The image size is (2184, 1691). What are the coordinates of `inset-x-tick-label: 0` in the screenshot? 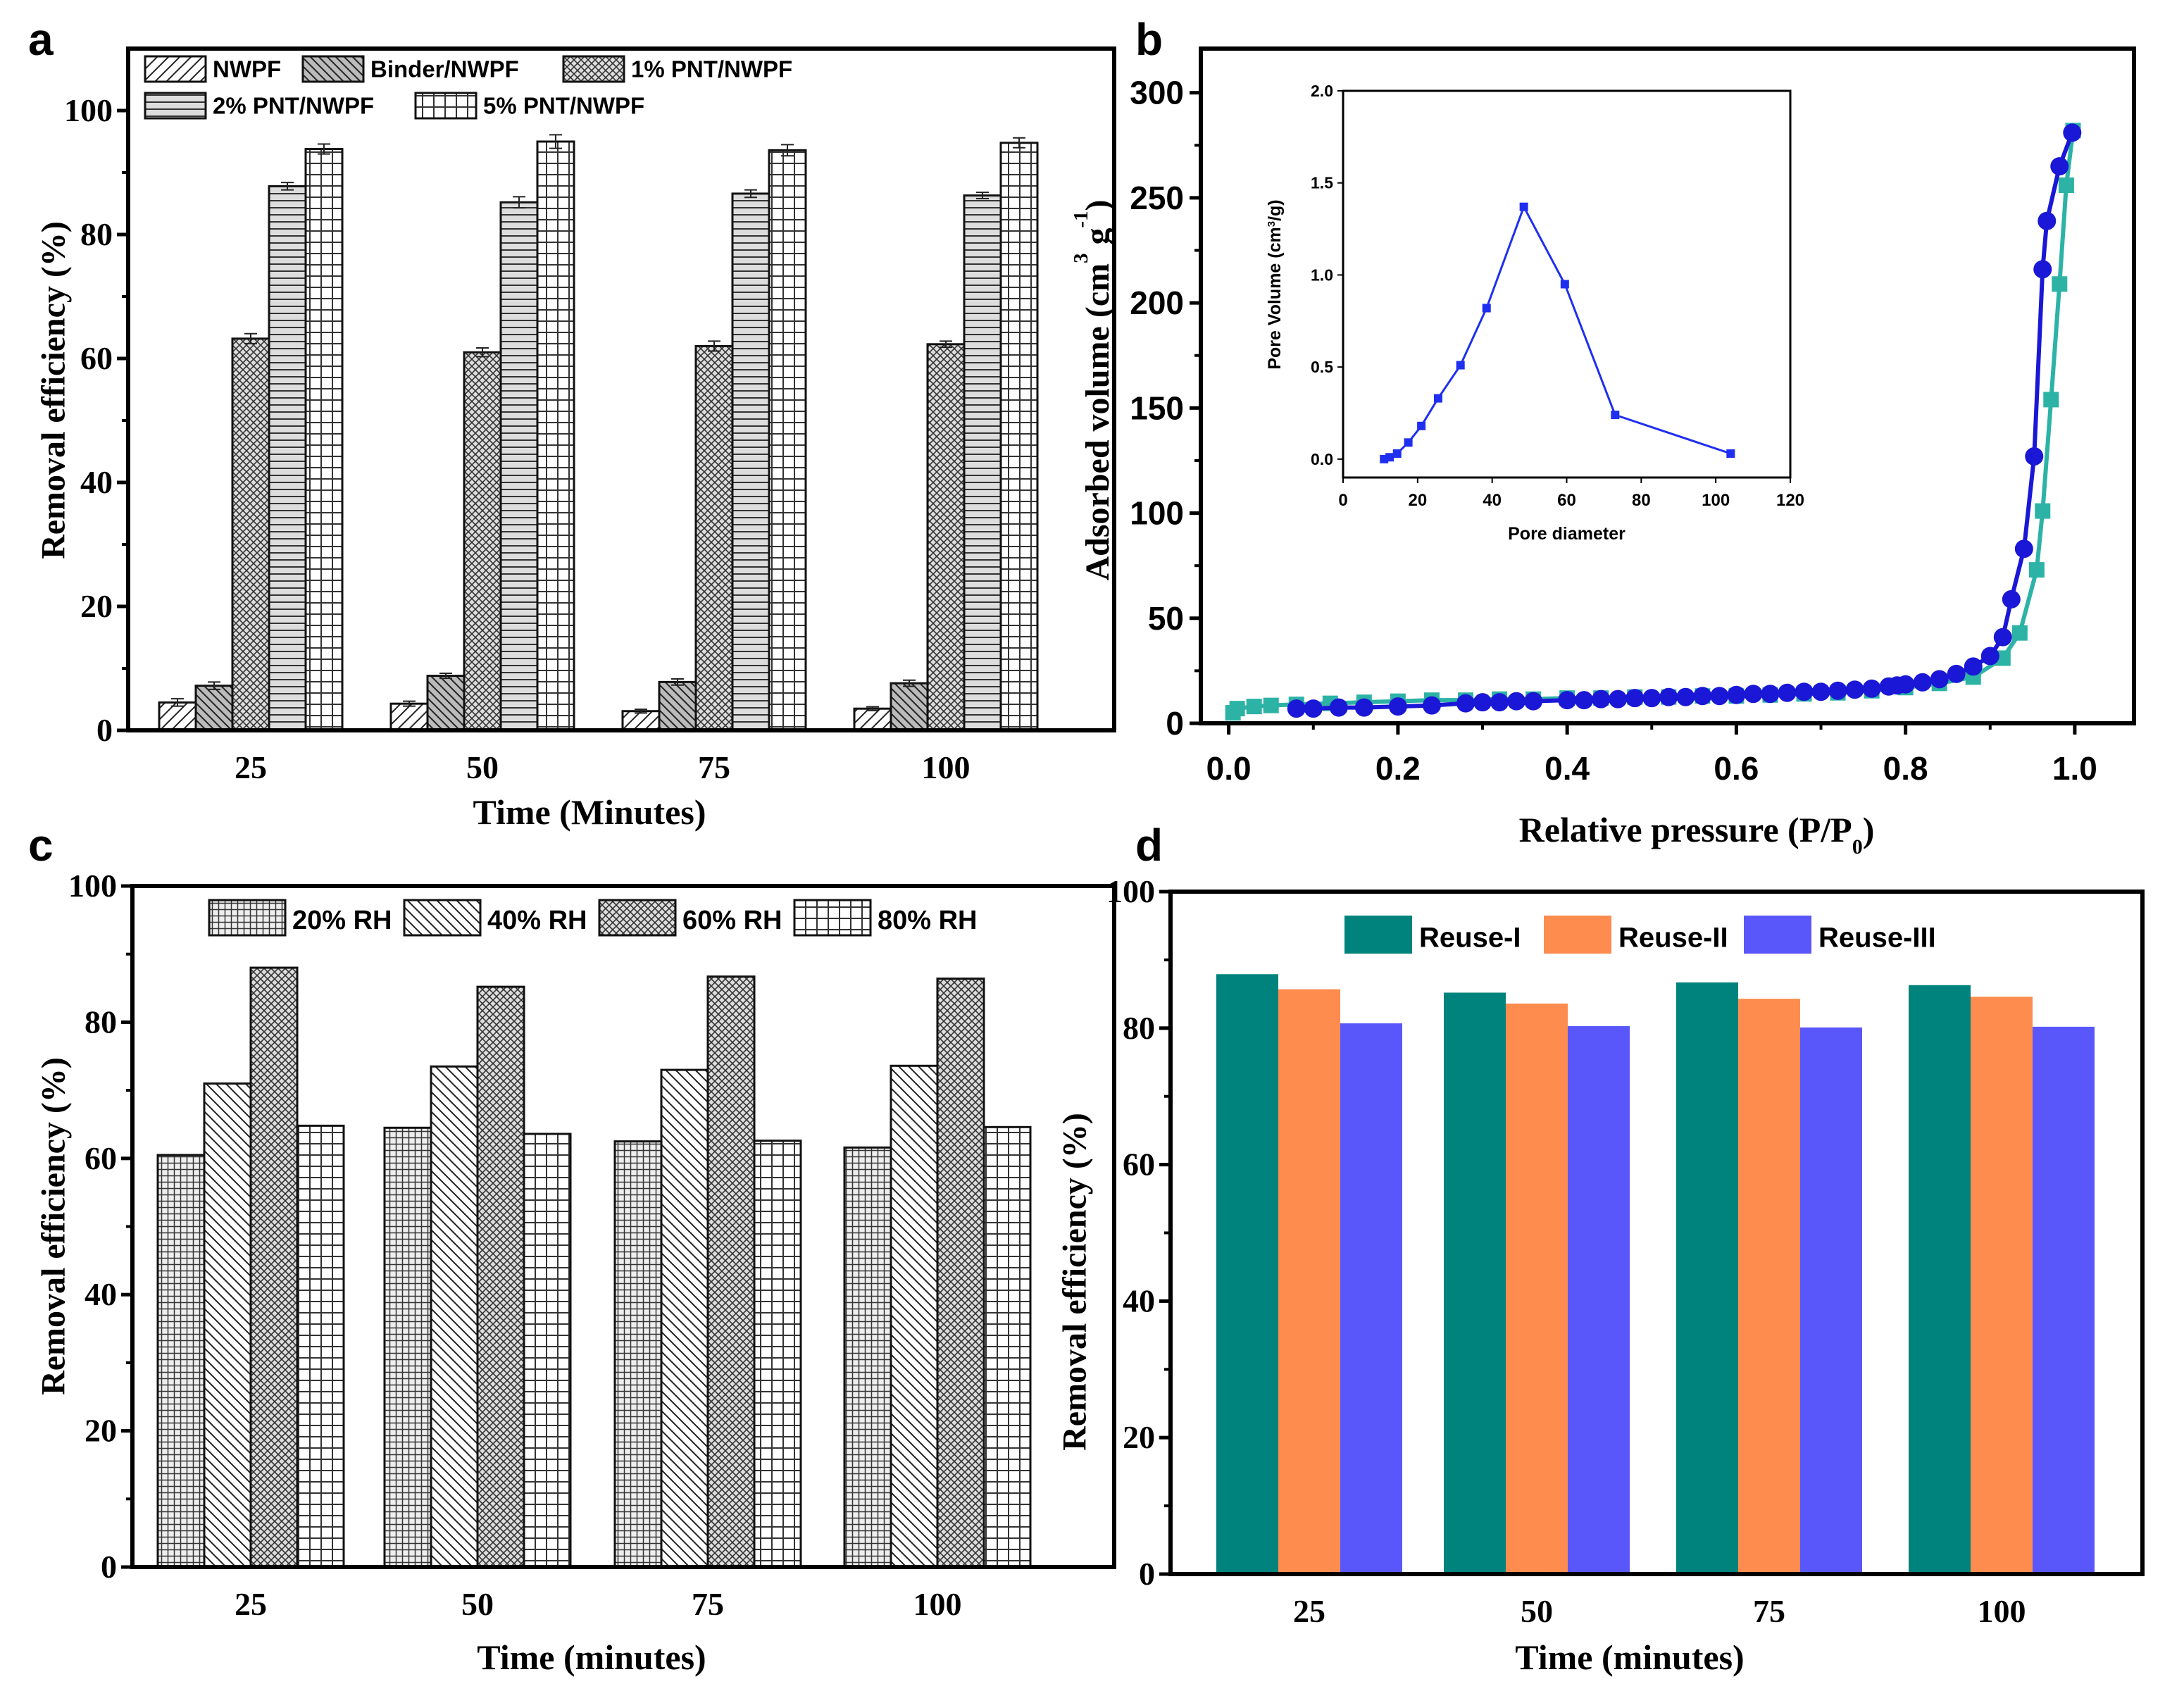 It's located at (1342, 500).